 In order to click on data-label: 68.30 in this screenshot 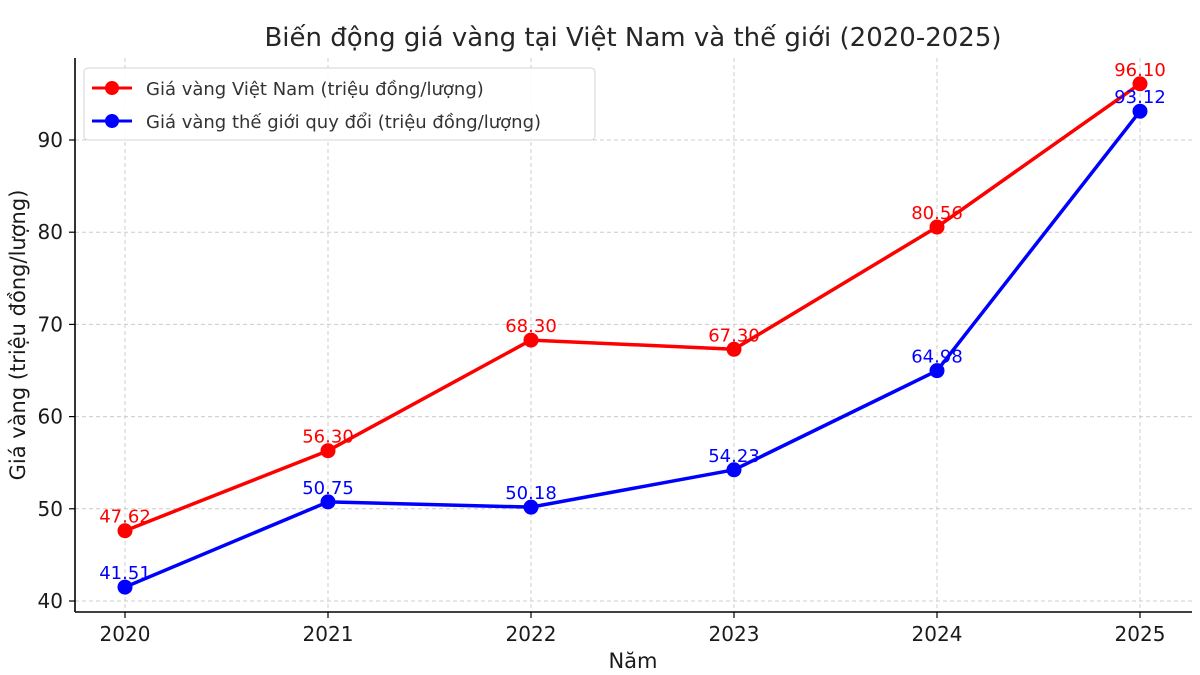, I will do `click(531, 326)`.